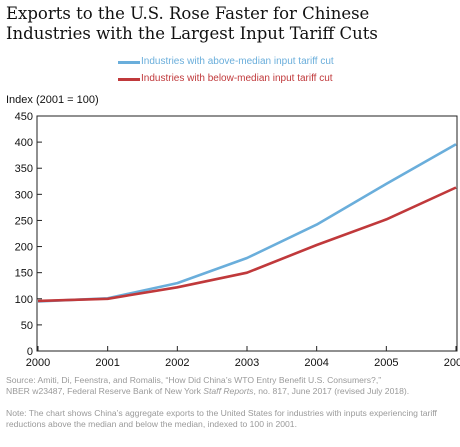  What do you see at coordinates (24, 221) in the screenshot?
I see `y-tick-label-250: 250` at bounding box center [24, 221].